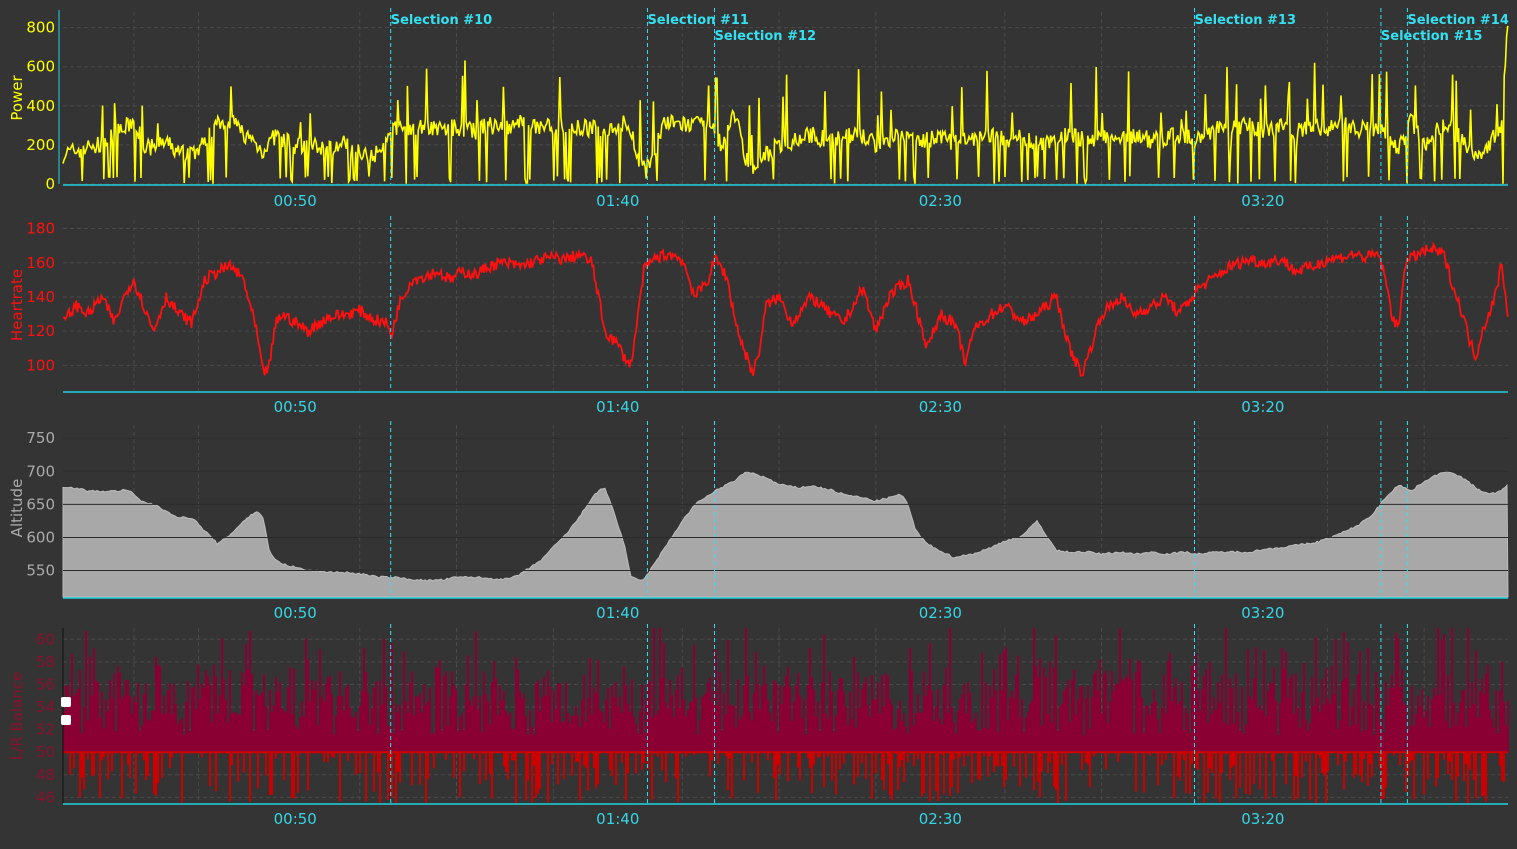  Describe the element at coordinates (40, 145) in the screenshot. I see `y-tick-label: 200` at that location.